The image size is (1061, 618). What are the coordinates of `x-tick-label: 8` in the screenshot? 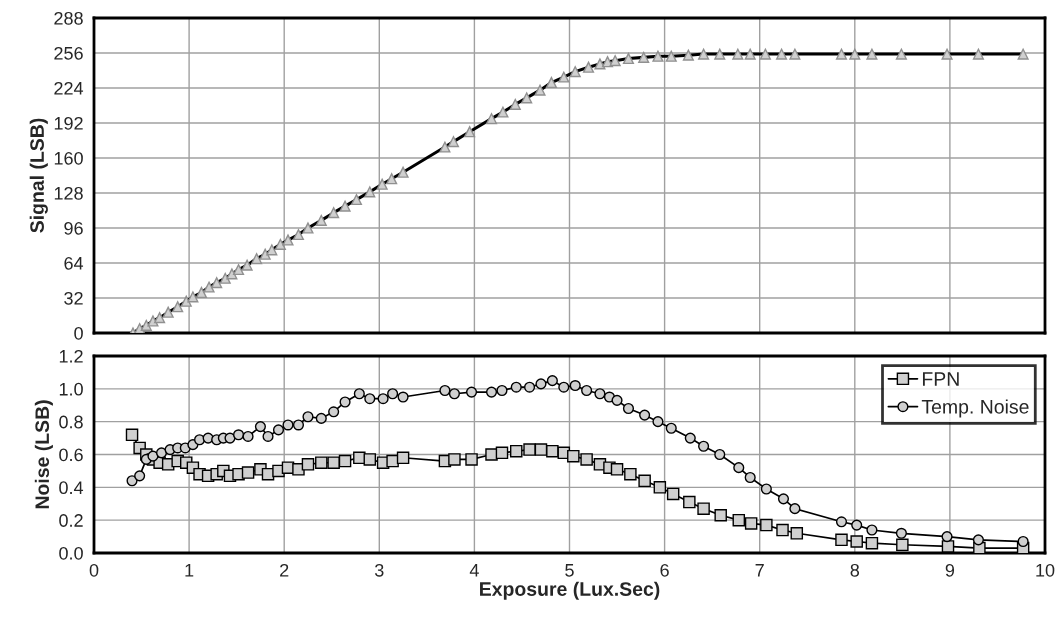 It's located at (855, 570).